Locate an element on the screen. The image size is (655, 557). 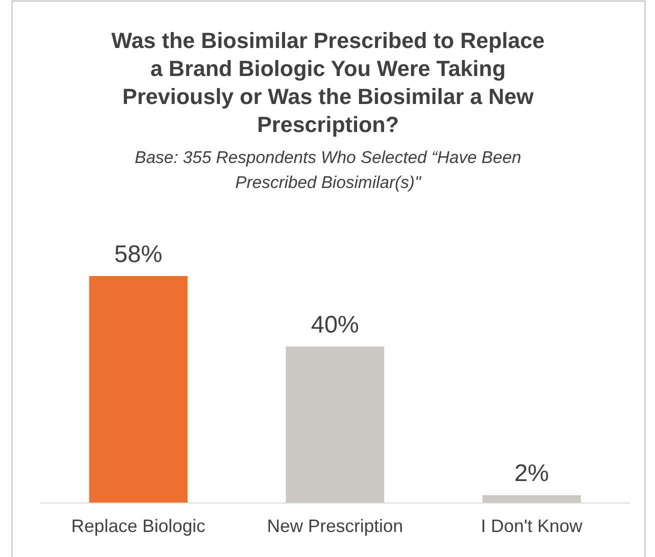
x-tick-label: New Prescription is located at coordinates (335, 526).